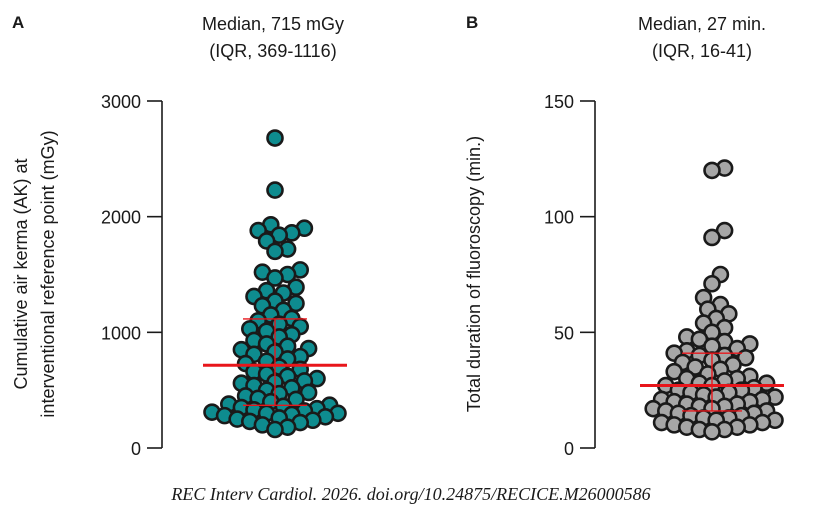  I want to click on panel-a-points, so click(275, 284).